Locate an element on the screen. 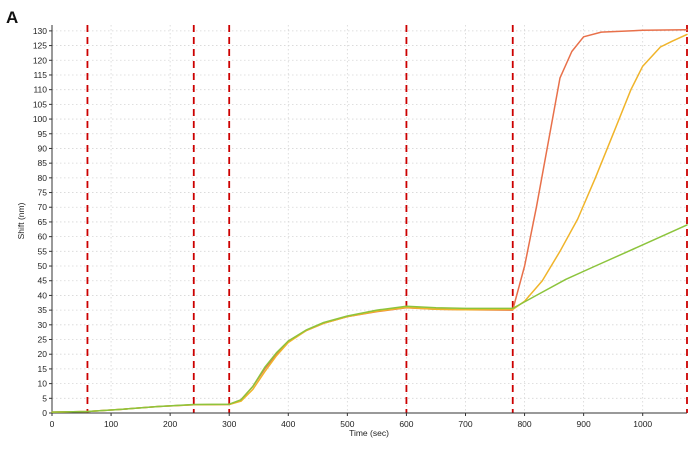  y-tick-label: 40 is located at coordinates (43, 295).